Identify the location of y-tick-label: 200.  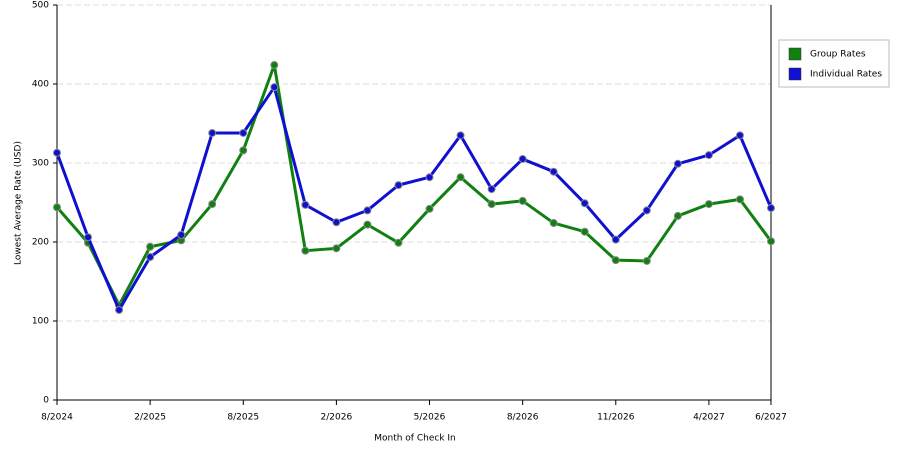
(40, 243).